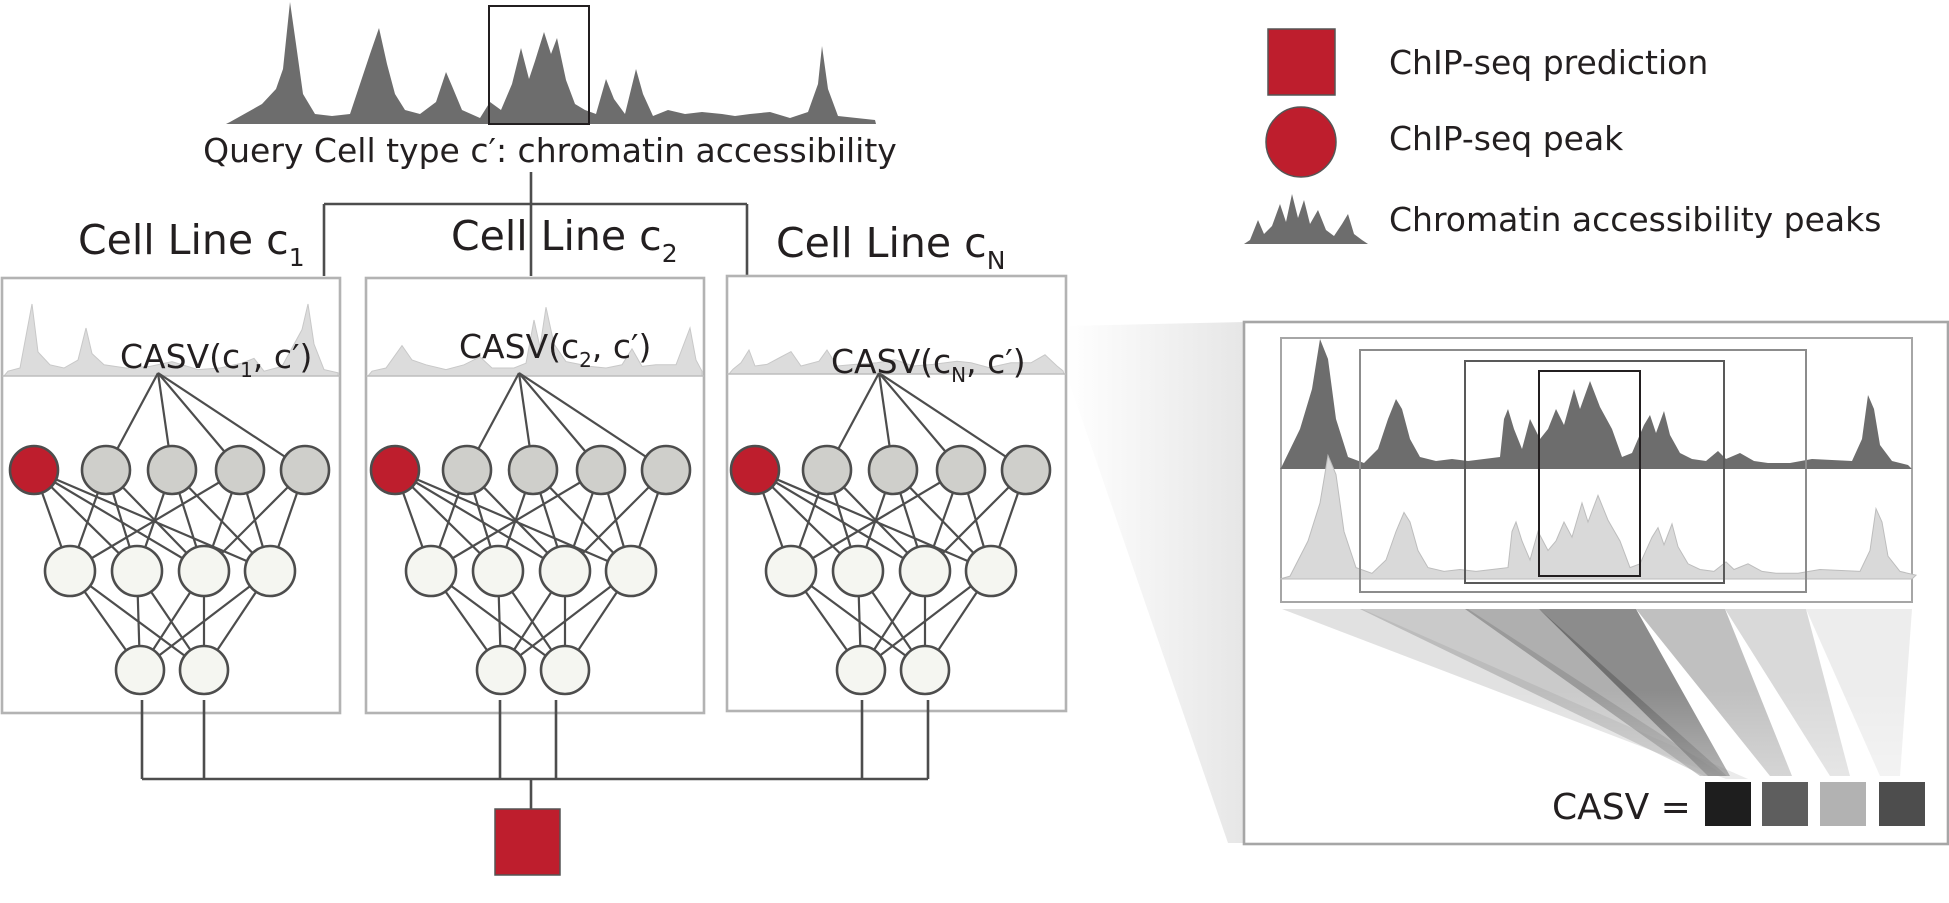 This screenshot has height=903, width=1949. Describe the element at coordinates (564, 240) in the screenshot. I see `cell-line-title: Cell Line c2` at that location.